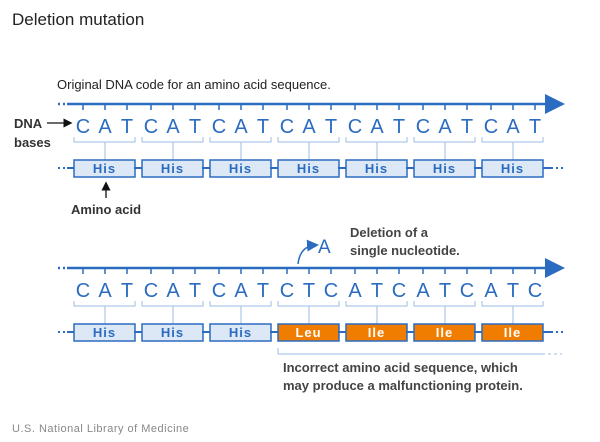 This screenshot has width=600, height=442. Describe the element at coordinates (403, 385) in the screenshot. I see `incorrect-note-line2: may produce a malfunctioning protein.` at that location.